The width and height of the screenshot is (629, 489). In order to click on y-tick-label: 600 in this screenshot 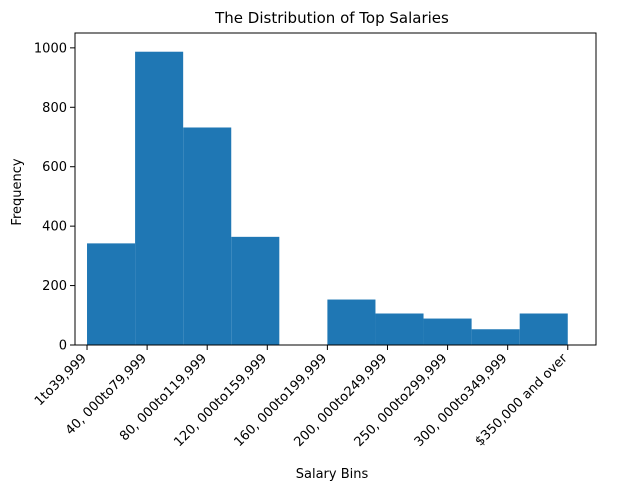, I will do `click(54, 167)`.